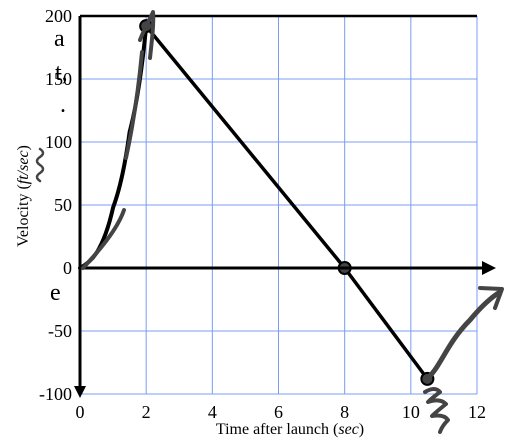 This screenshot has width=517, height=441. Describe the element at coordinates (477, 412) in the screenshot. I see `x-tick-label: 12` at that location.